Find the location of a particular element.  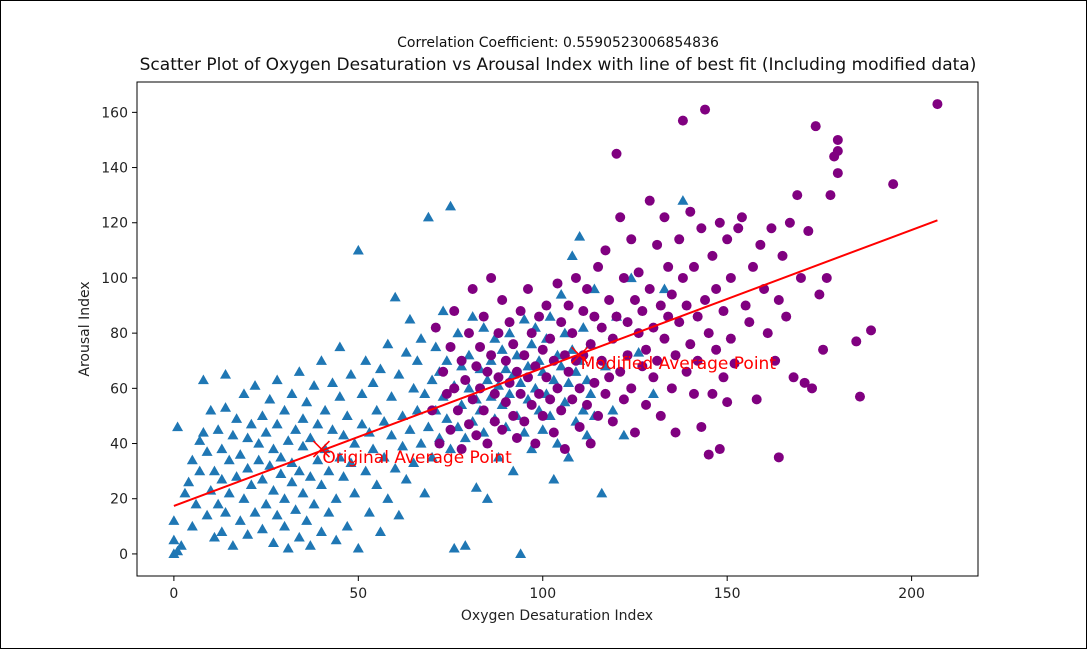

y-tick-label: 100 is located at coordinates (114, 279).